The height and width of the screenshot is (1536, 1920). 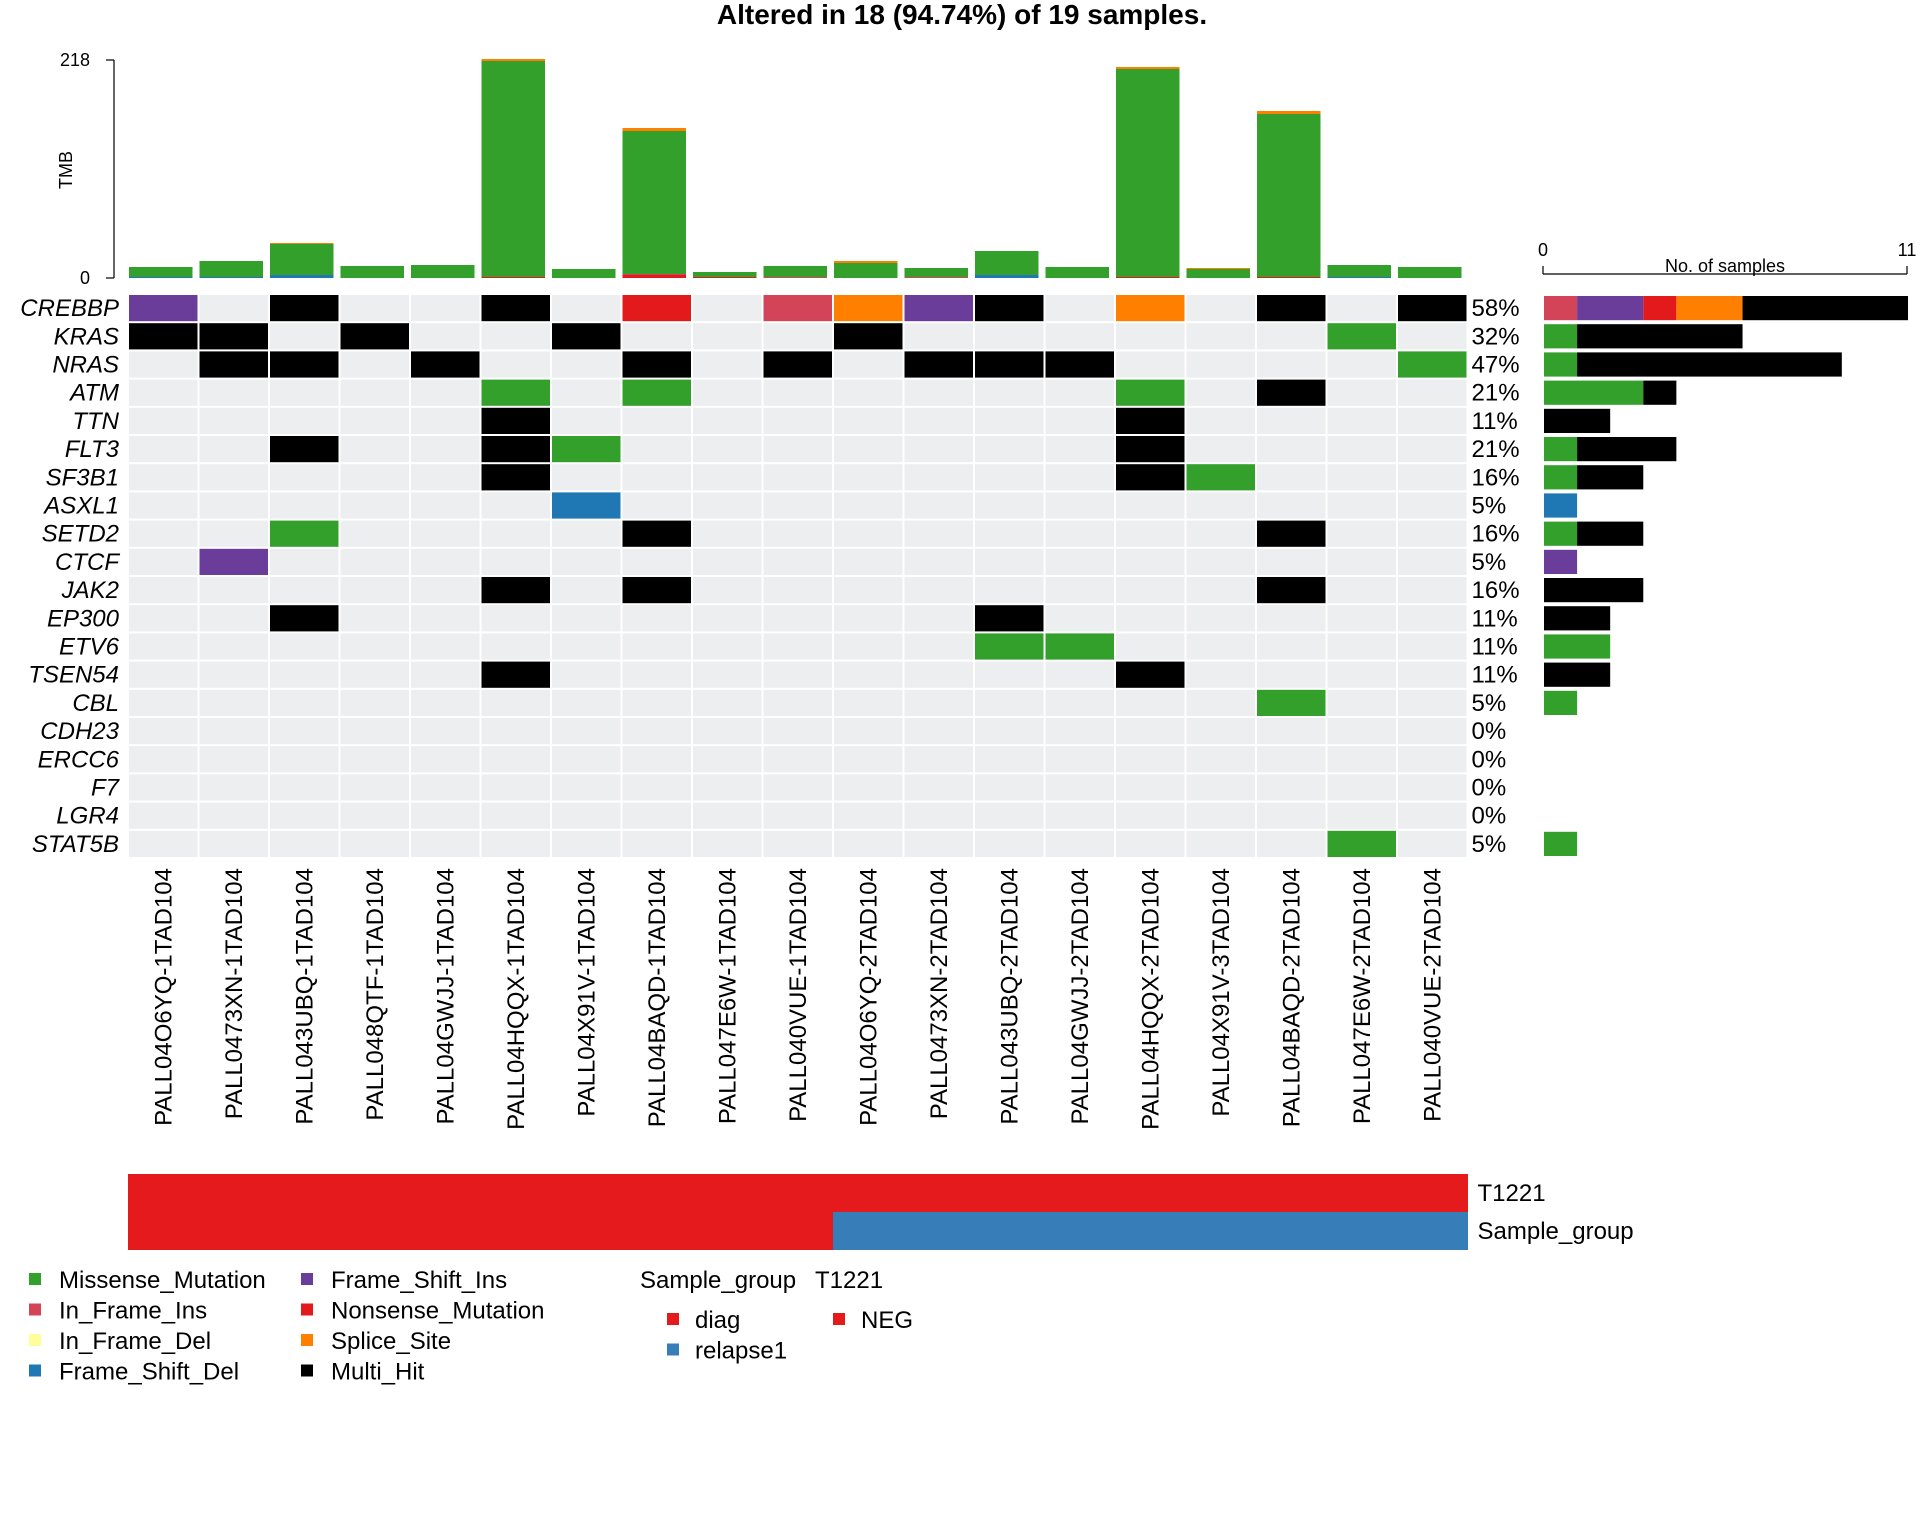 What do you see at coordinates (83, 618) in the screenshot?
I see `gene-label: EP300` at bounding box center [83, 618].